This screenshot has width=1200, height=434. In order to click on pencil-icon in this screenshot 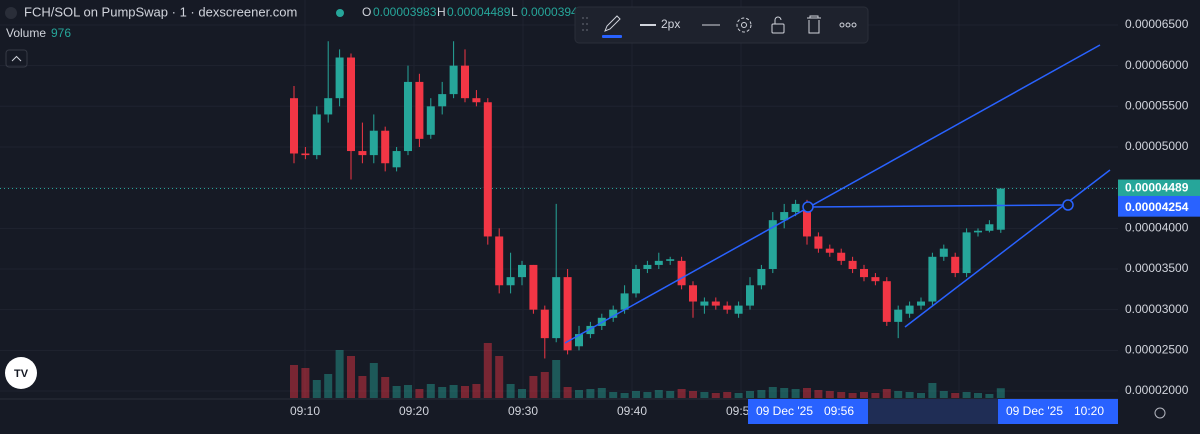, I will do `click(612, 23)`.